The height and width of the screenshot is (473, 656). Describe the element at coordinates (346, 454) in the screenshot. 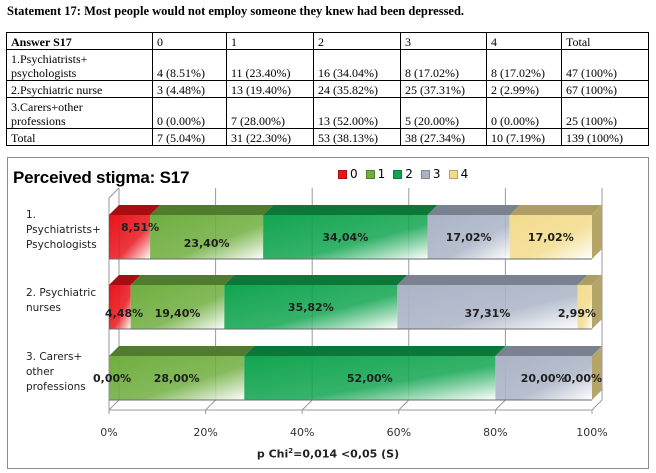

I see `x-axis-label-text: =0,014 <0,05 (S)` at that location.